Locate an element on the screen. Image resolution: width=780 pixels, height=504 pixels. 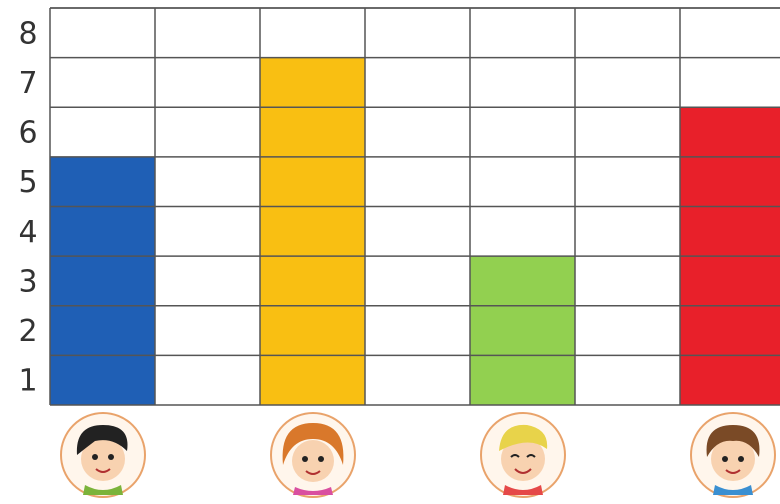
y-tick-label: 5 is located at coordinates (27, 182).